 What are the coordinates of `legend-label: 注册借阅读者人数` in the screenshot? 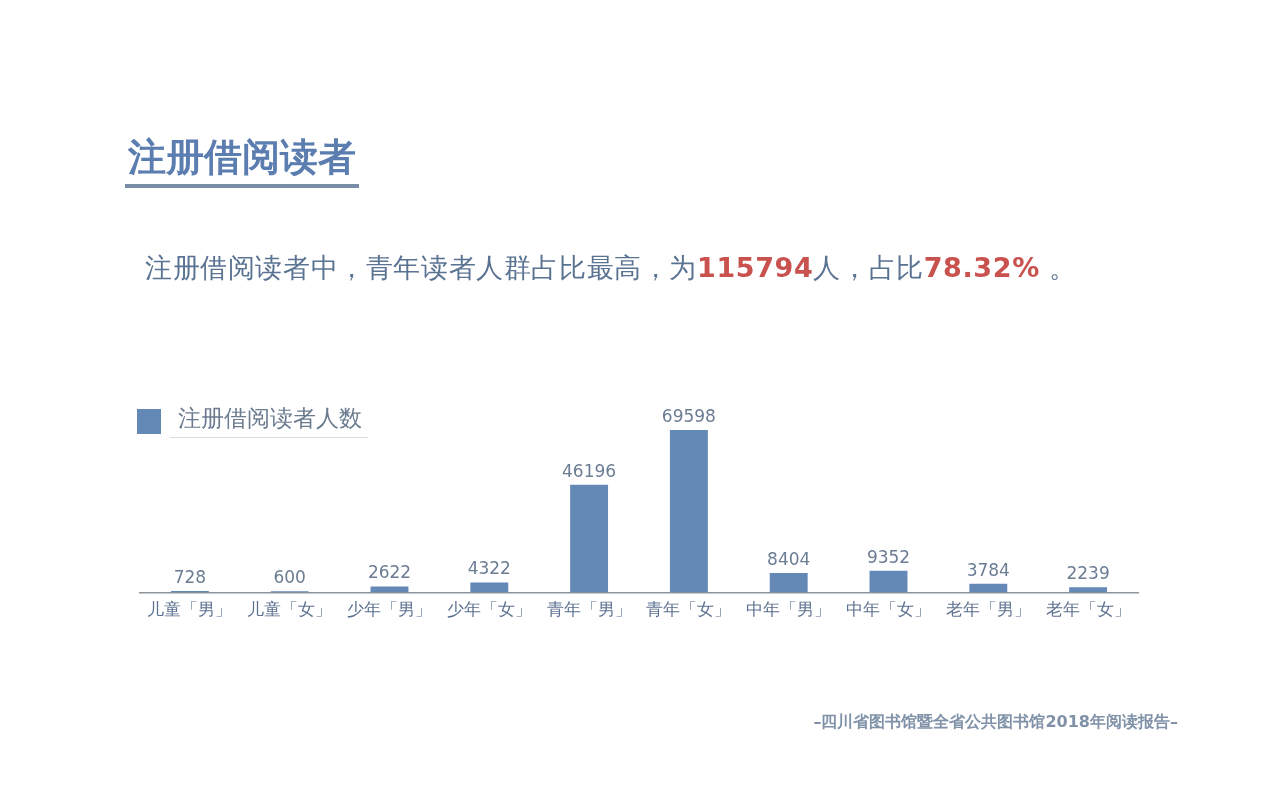 It's located at (269, 421).